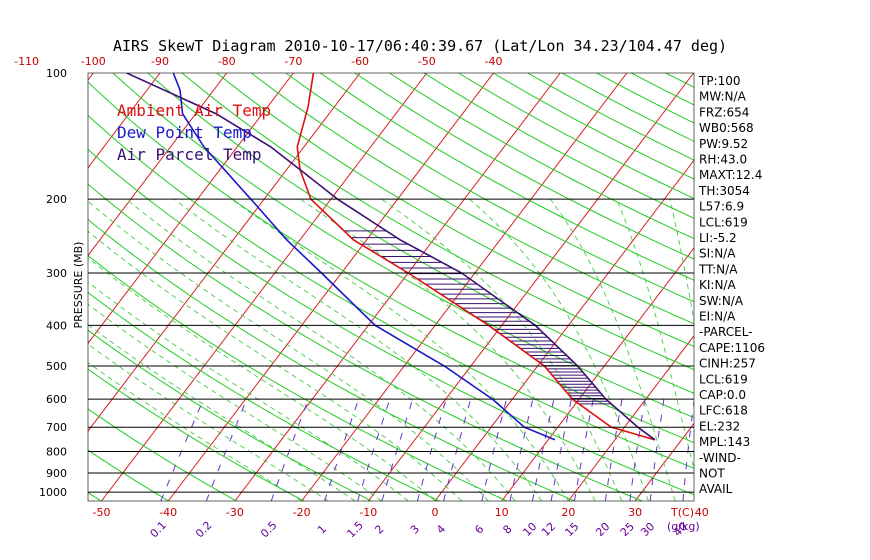  What do you see at coordinates (635, 512) in the screenshot?
I see `bottom-temp-tick: 30` at bounding box center [635, 512].